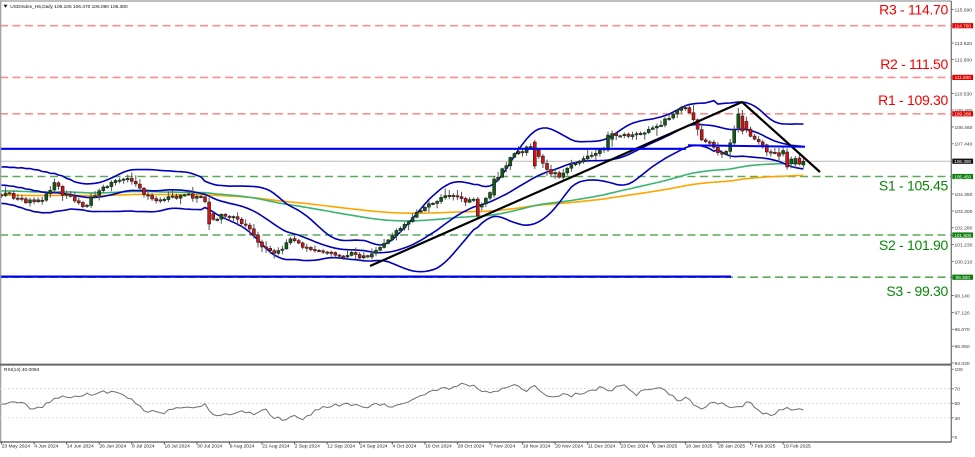 The width and height of the screenshot is (975, 457). Describe the element at coordinates (307, 446) in the screenshot. I see `svg-text: 2 Sep 2024` at that location.